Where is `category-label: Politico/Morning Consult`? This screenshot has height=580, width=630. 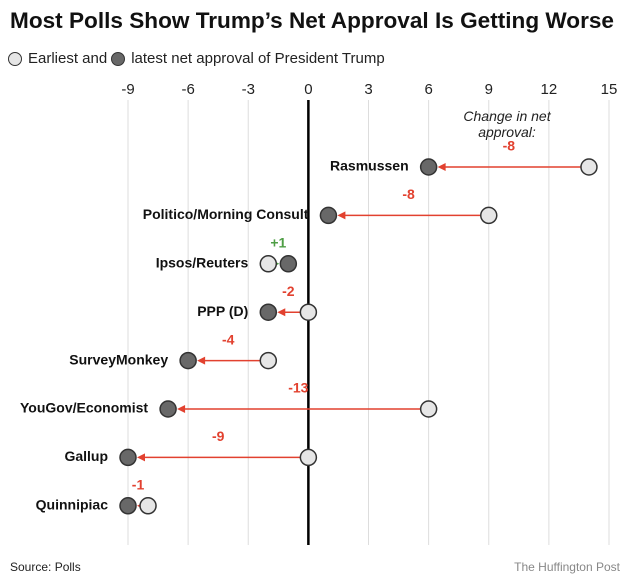 category-label: Politico/Morning Consult is located at coordinates (226, 214).